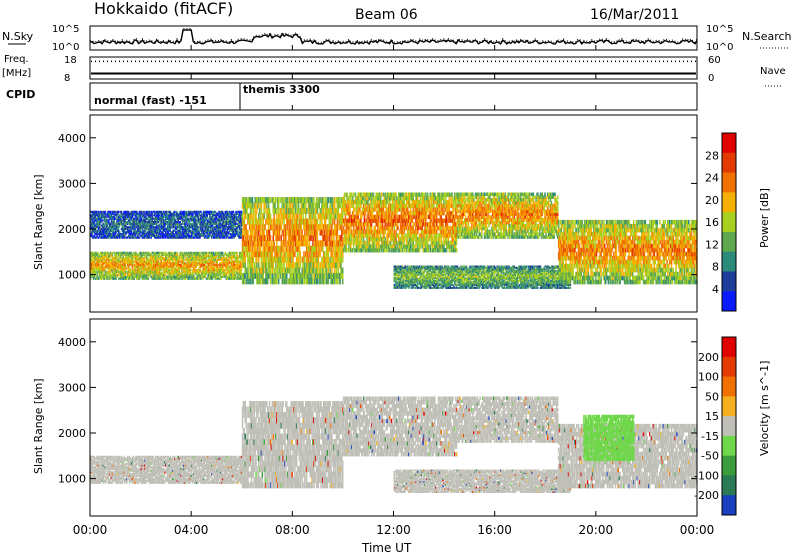  I want to click on nave-tick-high: 60, so click(714, 60).